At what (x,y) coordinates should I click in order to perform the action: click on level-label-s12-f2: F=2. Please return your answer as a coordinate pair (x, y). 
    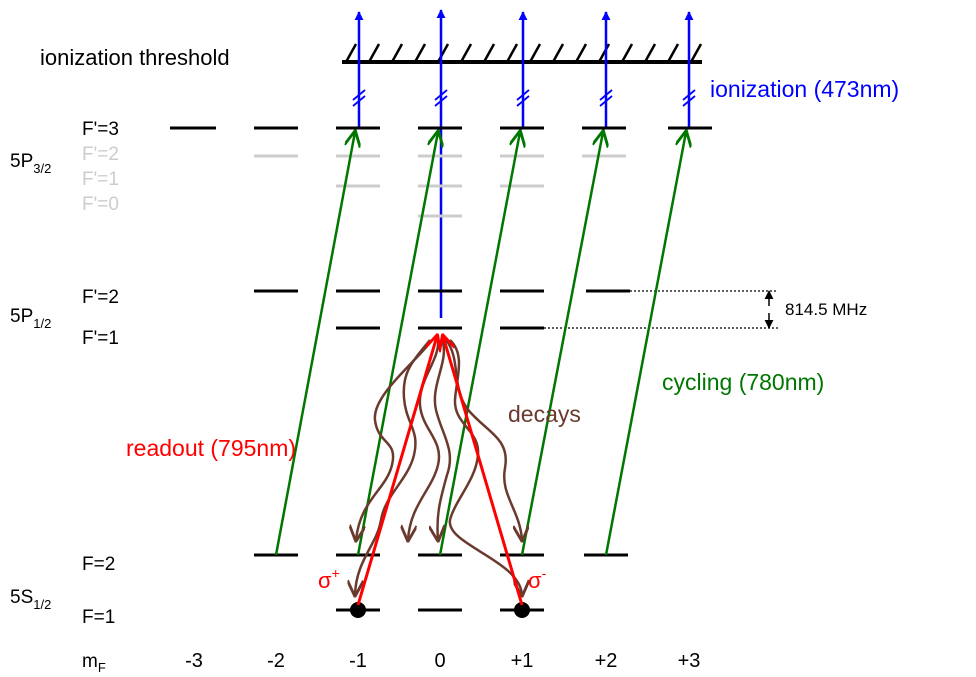
    Looking at the image, I should click on (98, 564).